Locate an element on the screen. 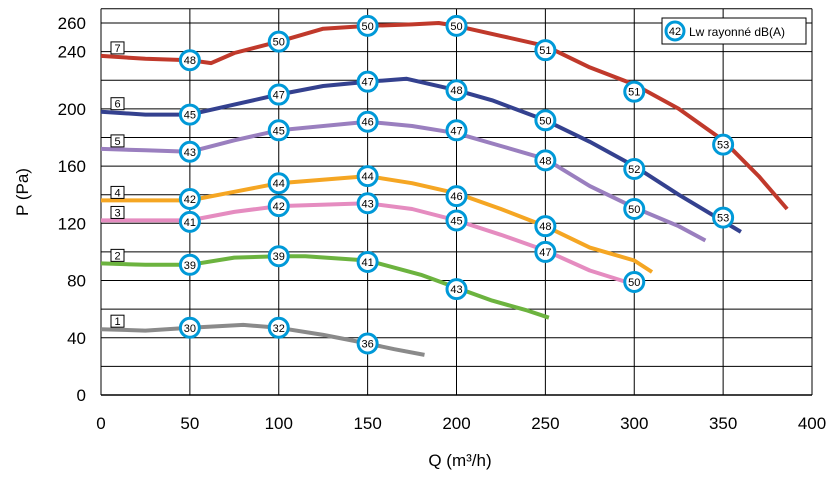  series-label-7: 7 is located at coordinates (117, 48).